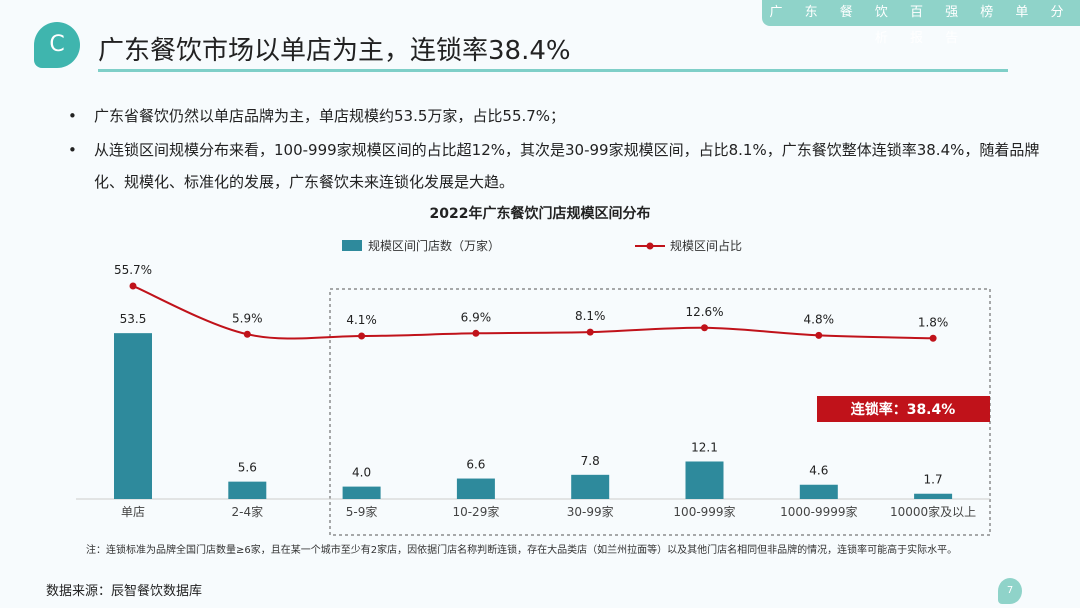 The image size is (1080, 608). I want to click on legend-line-label: 规模区间占比, so click(706, 245).